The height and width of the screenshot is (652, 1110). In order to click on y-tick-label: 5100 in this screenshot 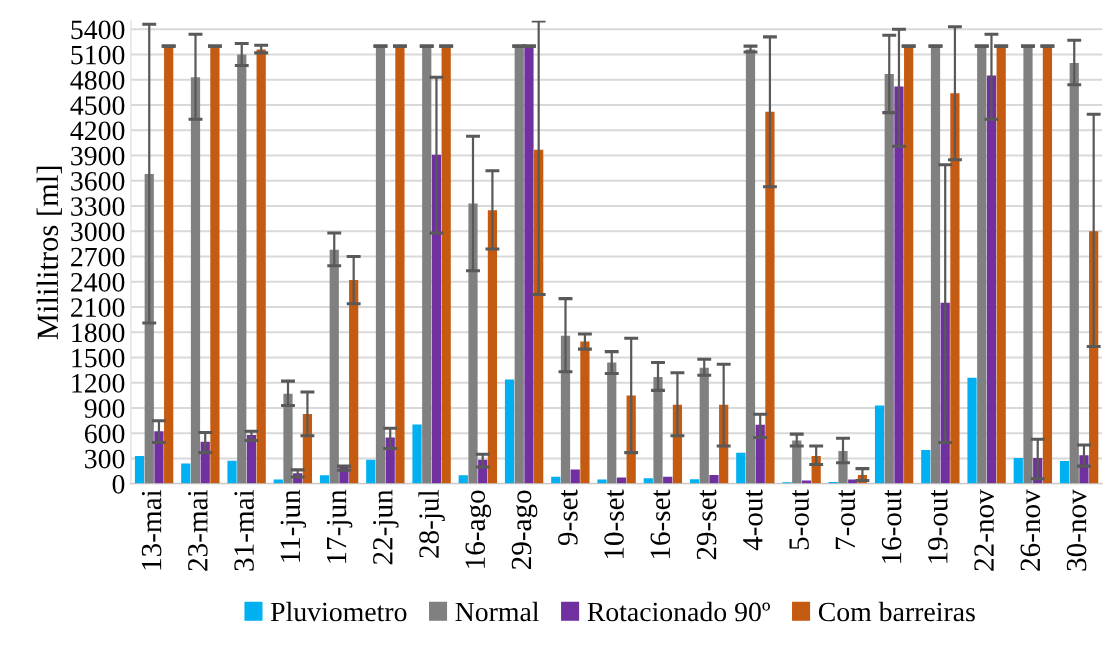, I will do `click(98, 55)`.